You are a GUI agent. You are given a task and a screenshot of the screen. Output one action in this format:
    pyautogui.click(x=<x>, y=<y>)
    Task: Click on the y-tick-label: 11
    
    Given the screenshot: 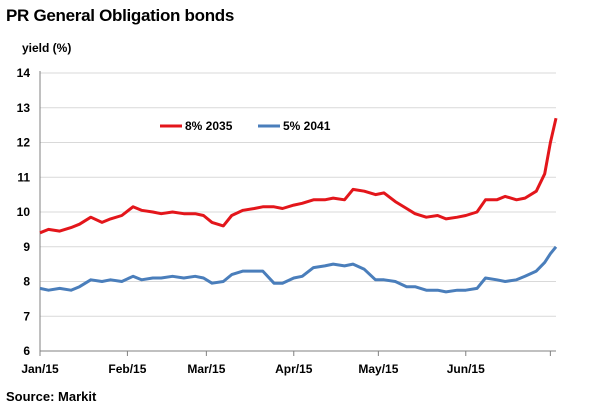 What is the action you would take?
    pyautogui.click(x=23, y=177)
    